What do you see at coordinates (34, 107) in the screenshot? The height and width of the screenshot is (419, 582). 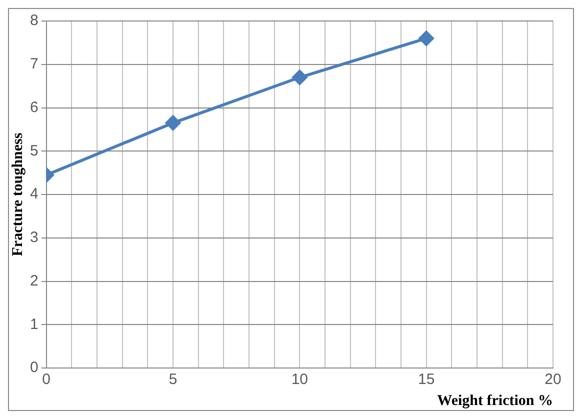 I see `y-tick-label: 6` at bounding box center [34, 107].